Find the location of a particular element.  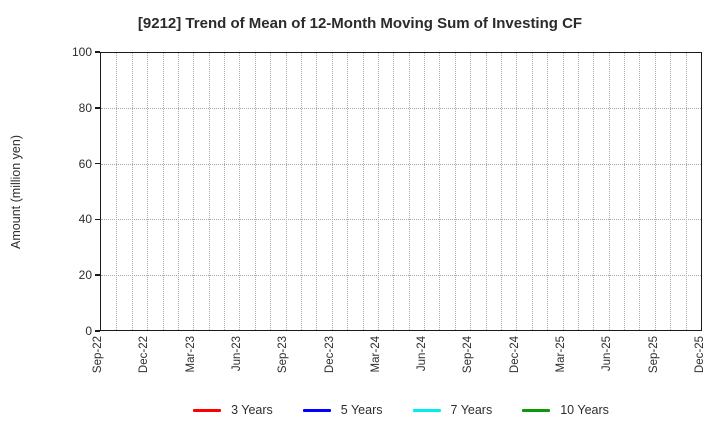

x-tick-label: Mar-23 is located at coordinates (190, 354).